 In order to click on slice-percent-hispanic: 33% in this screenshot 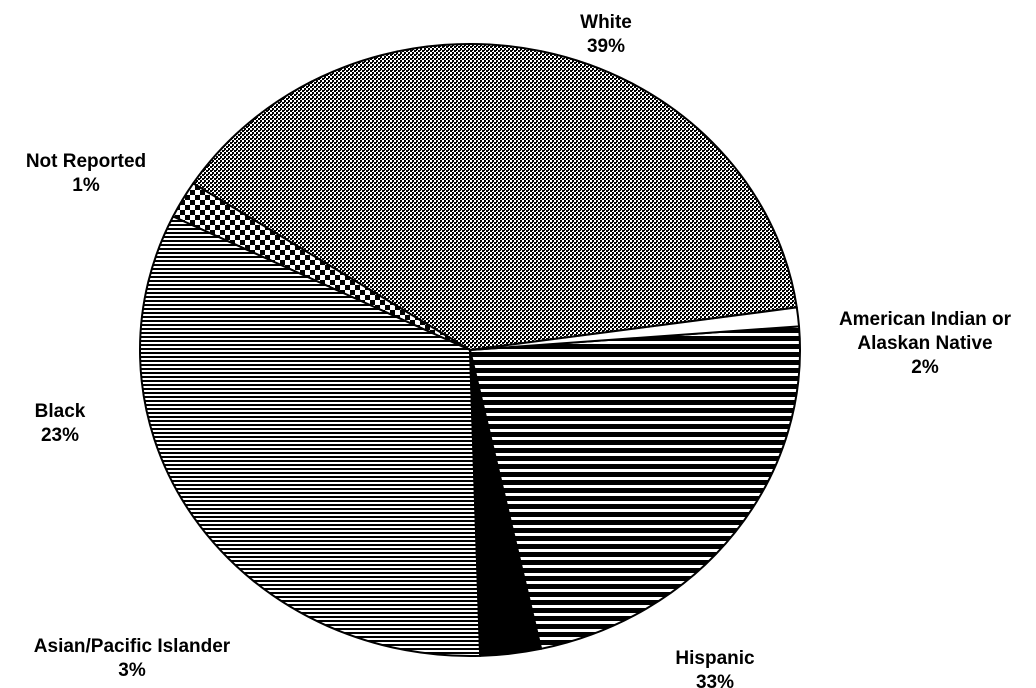, I will do `click(715, 680)`.